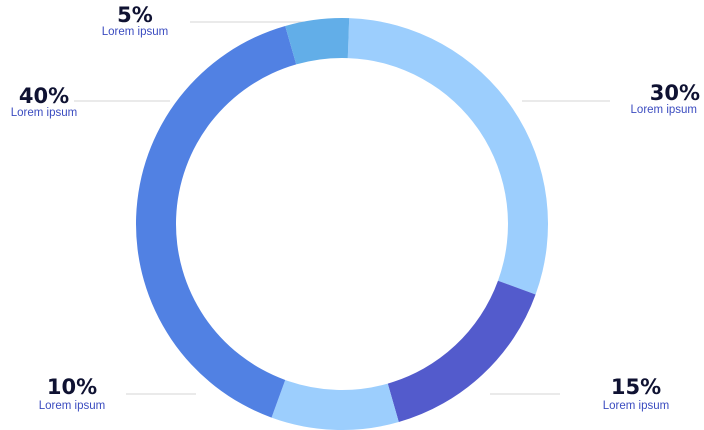  I want to click on slice-value-label-1: 30%, so click(675, 93).